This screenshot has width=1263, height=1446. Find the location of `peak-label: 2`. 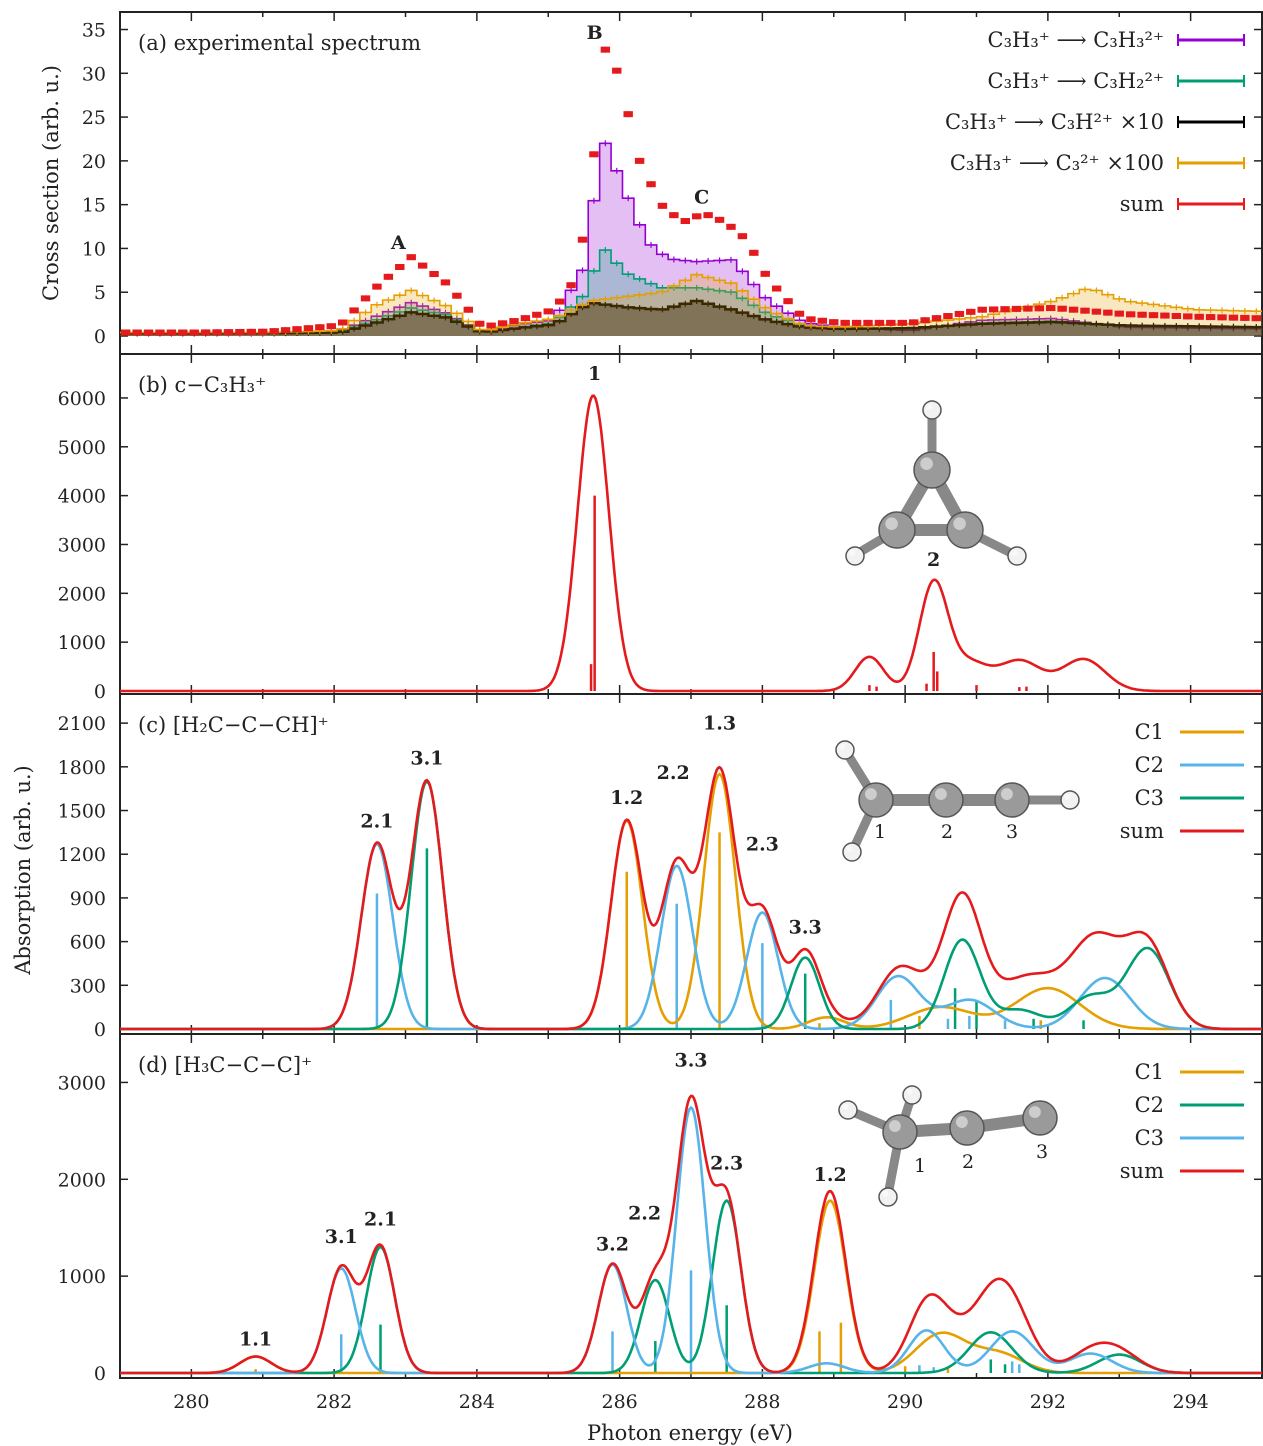

peak-label: 2 is located at coordinates (933, 560).